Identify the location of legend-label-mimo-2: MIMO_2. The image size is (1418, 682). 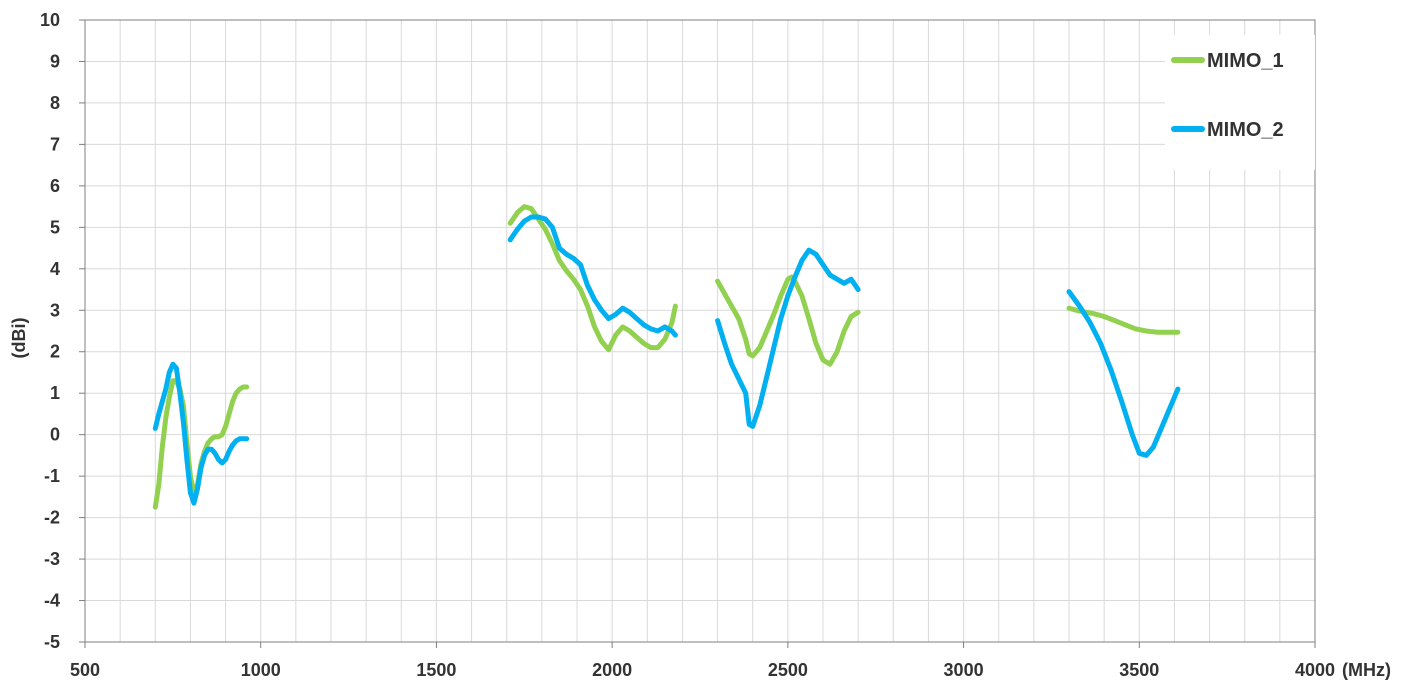
(1245, 130).